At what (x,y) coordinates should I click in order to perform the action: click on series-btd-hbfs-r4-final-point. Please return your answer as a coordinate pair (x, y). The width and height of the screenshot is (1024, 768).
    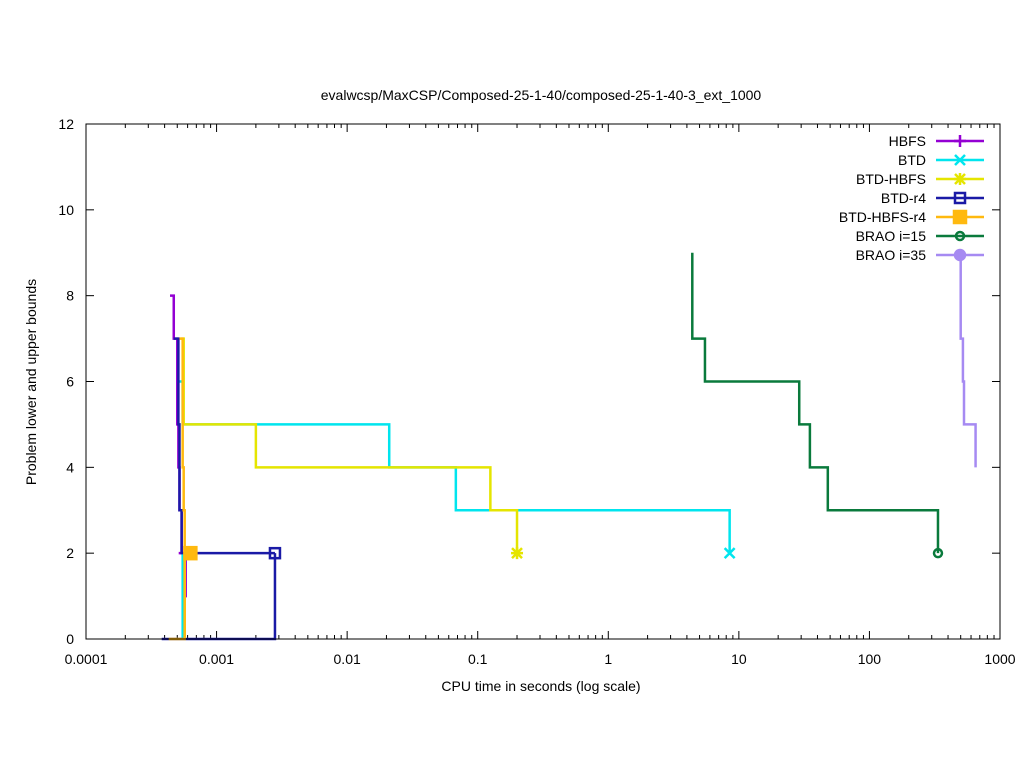
    Looking at the image, I should click on (190, 553).